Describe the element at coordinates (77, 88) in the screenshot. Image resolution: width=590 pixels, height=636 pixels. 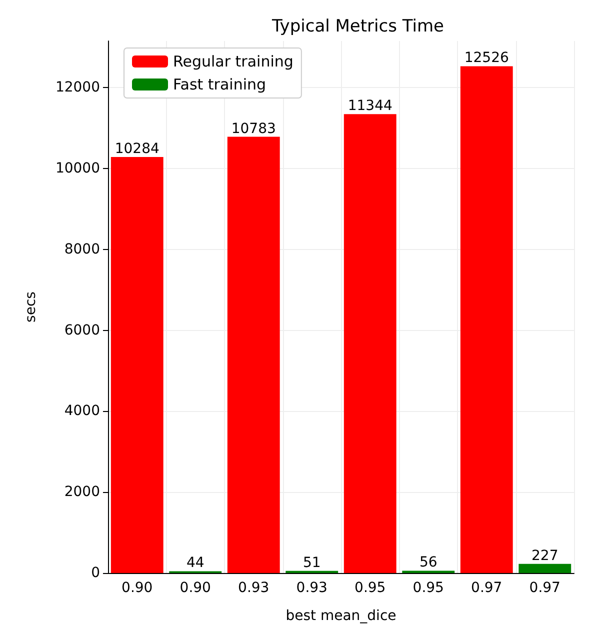
I see `y-tick-label: 12000` at that location.